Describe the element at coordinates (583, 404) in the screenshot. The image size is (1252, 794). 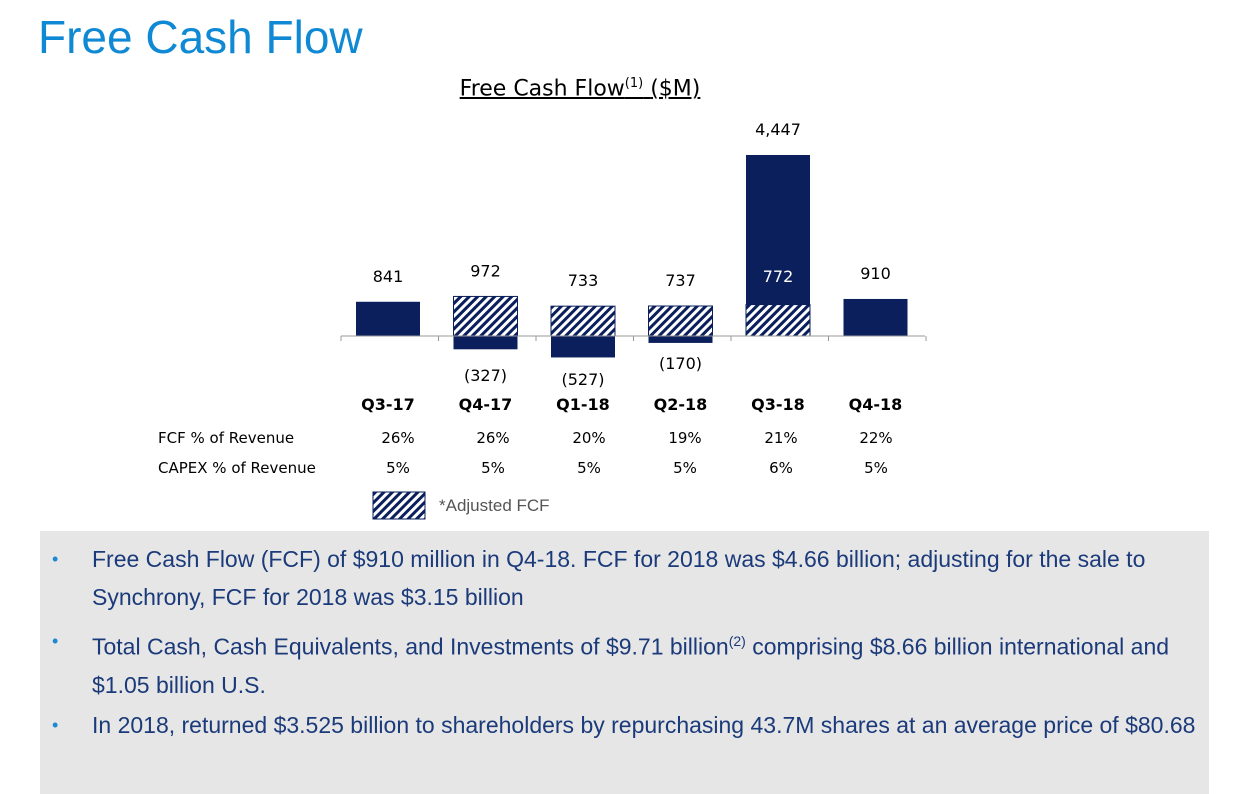
I see `category-label-Q1-18: Q1-18` at that location.